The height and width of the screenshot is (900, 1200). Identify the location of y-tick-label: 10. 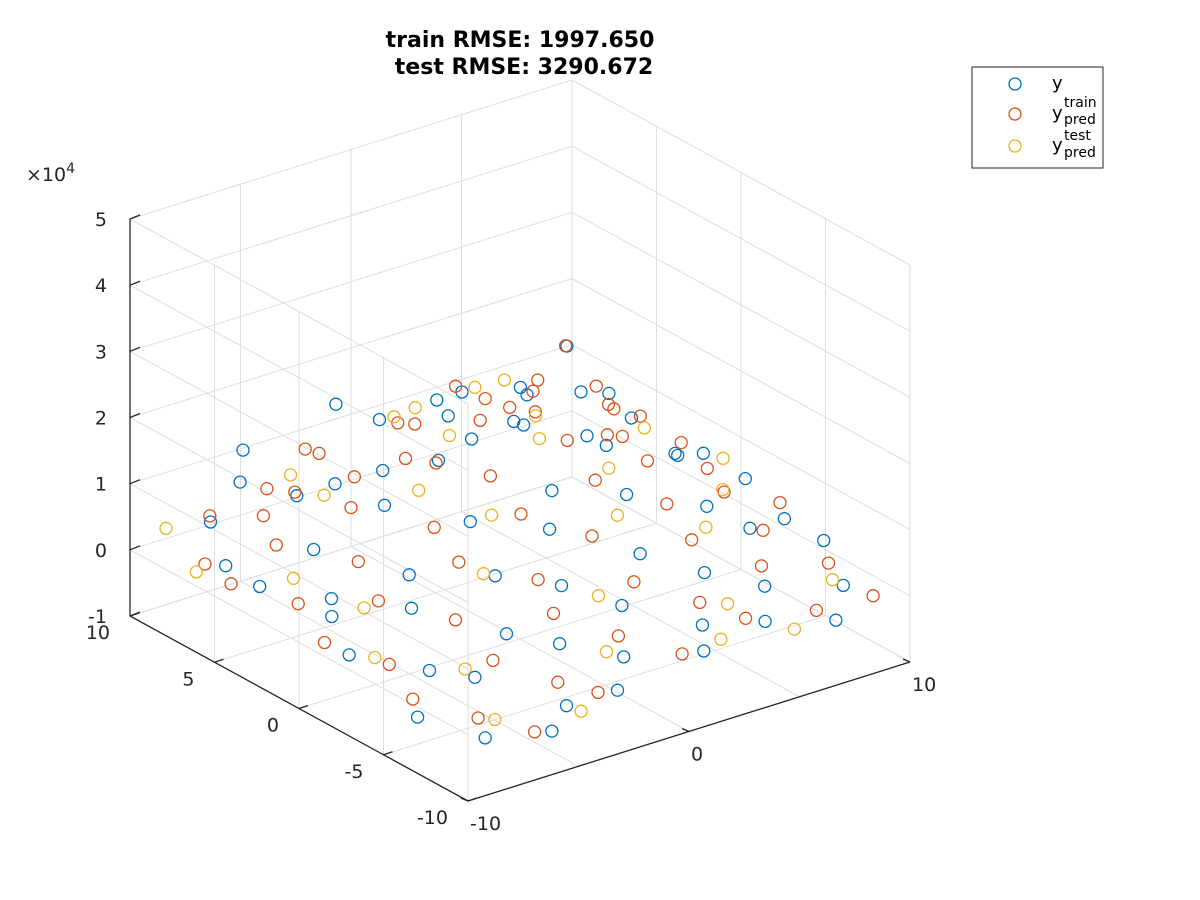
(98, 633).